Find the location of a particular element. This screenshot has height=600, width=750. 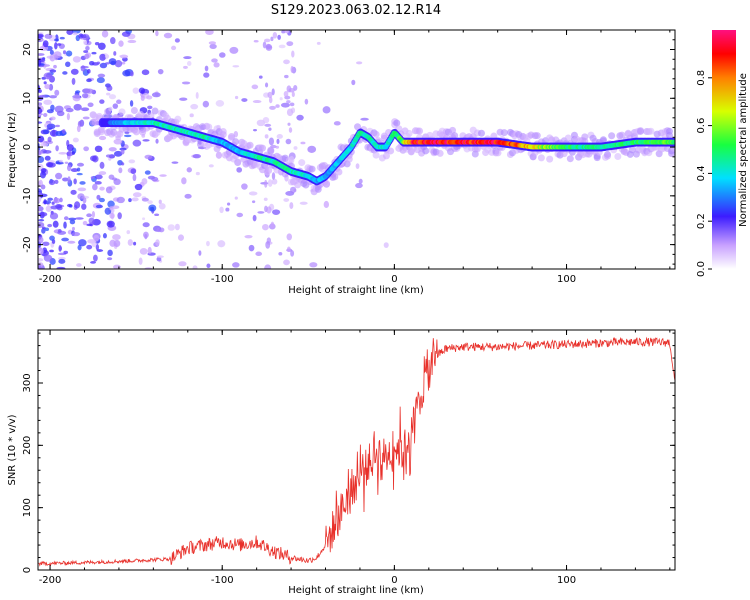

colorbar-label: Normalized spectral amplitude is located at coordinates (743, 150).